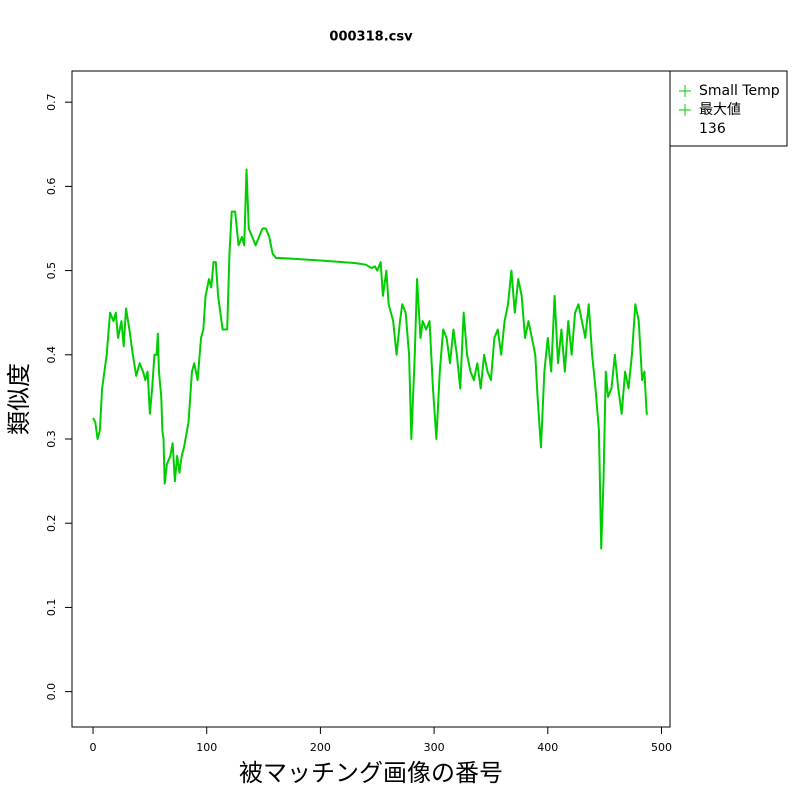 Image resolution: width=800 pixels, height=800 pixels. I want to click on legend-label: Small Temp, so click(739, 91).